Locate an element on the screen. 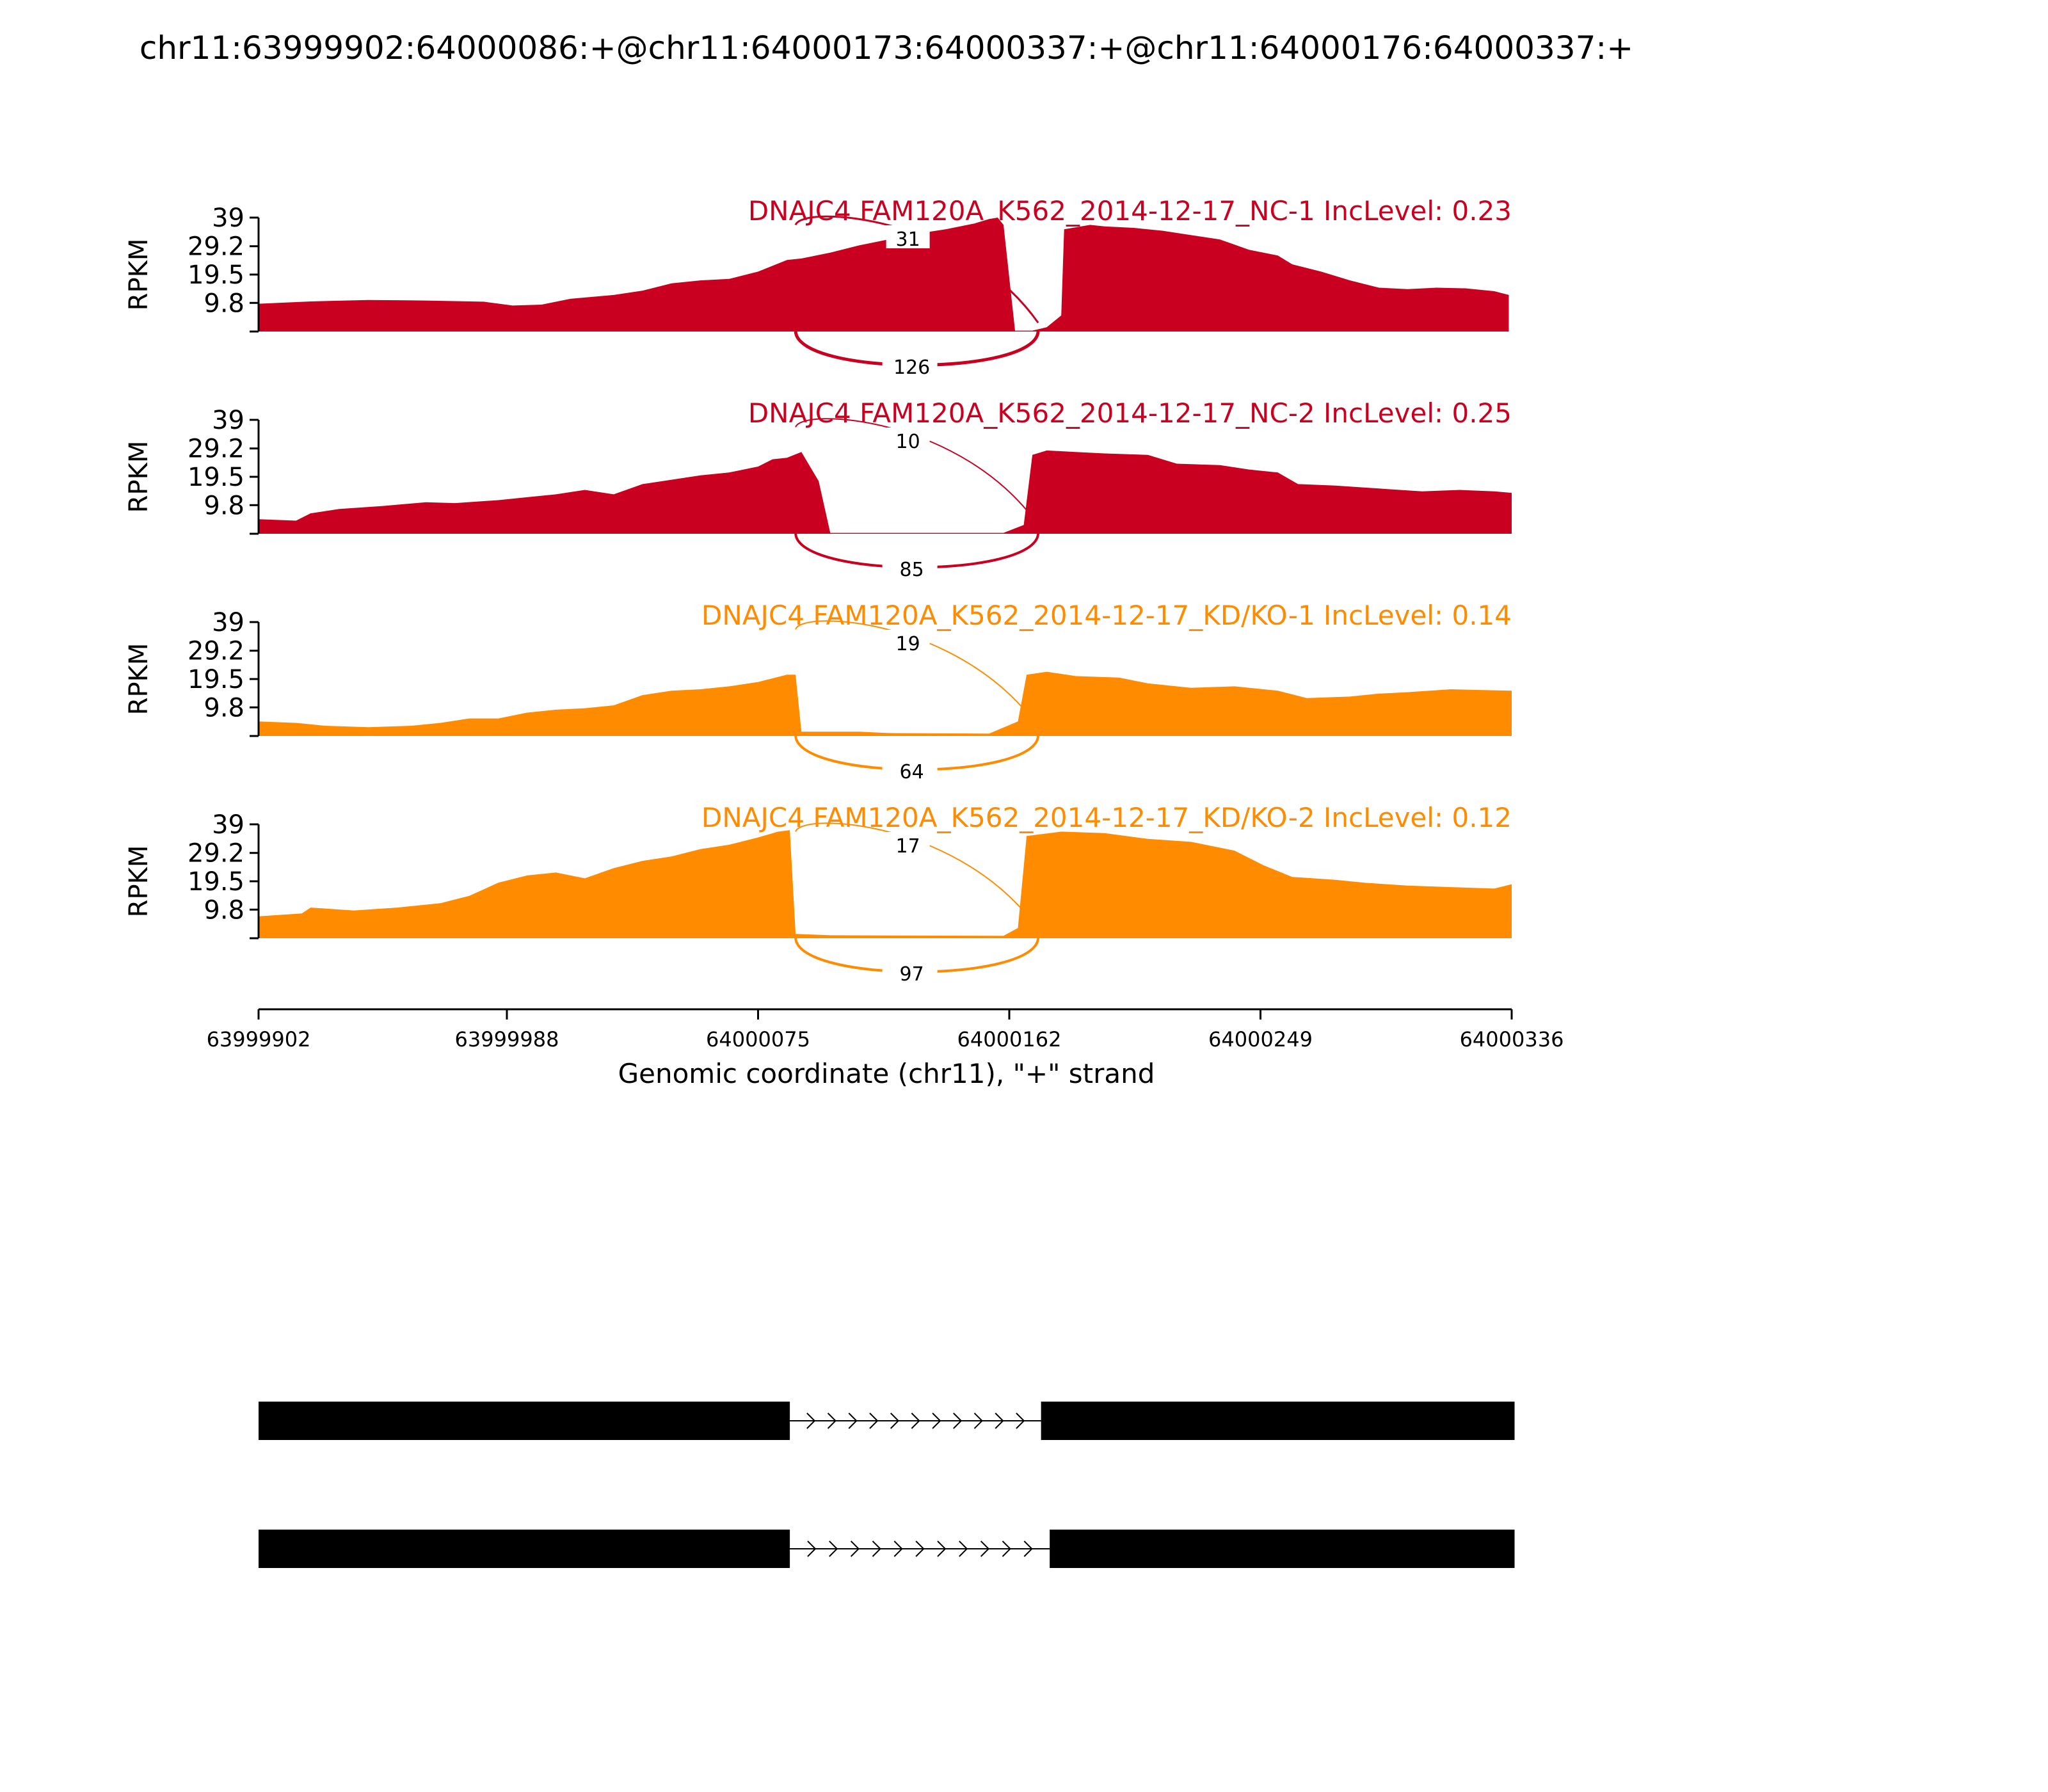  x-tick-label: 63999988 is located at coordinates (507, 1039).